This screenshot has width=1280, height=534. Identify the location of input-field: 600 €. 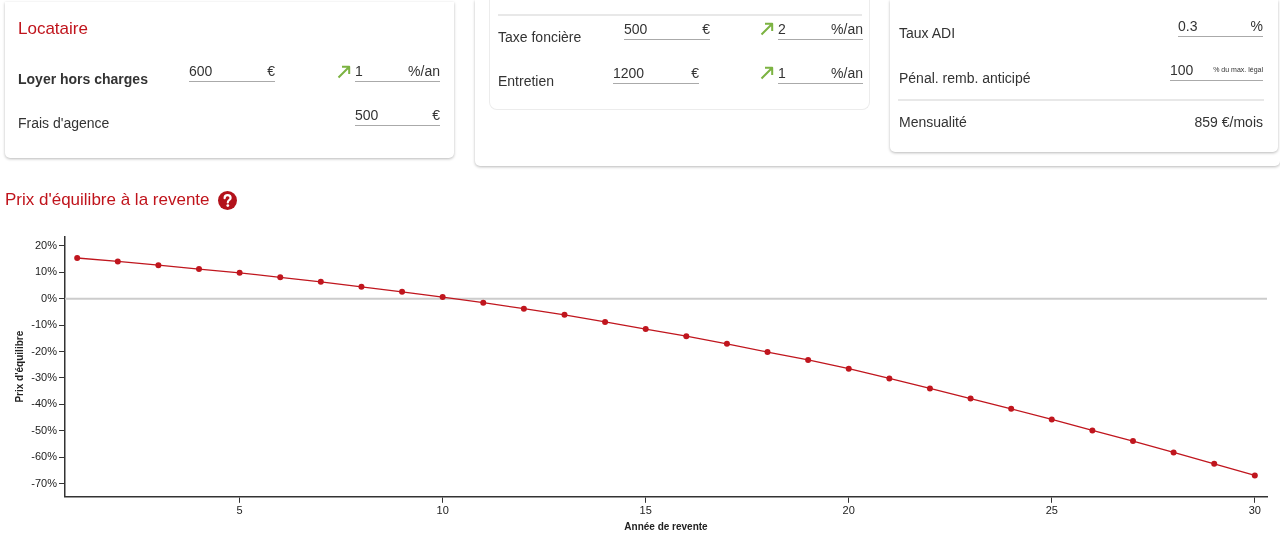
(232, 72).